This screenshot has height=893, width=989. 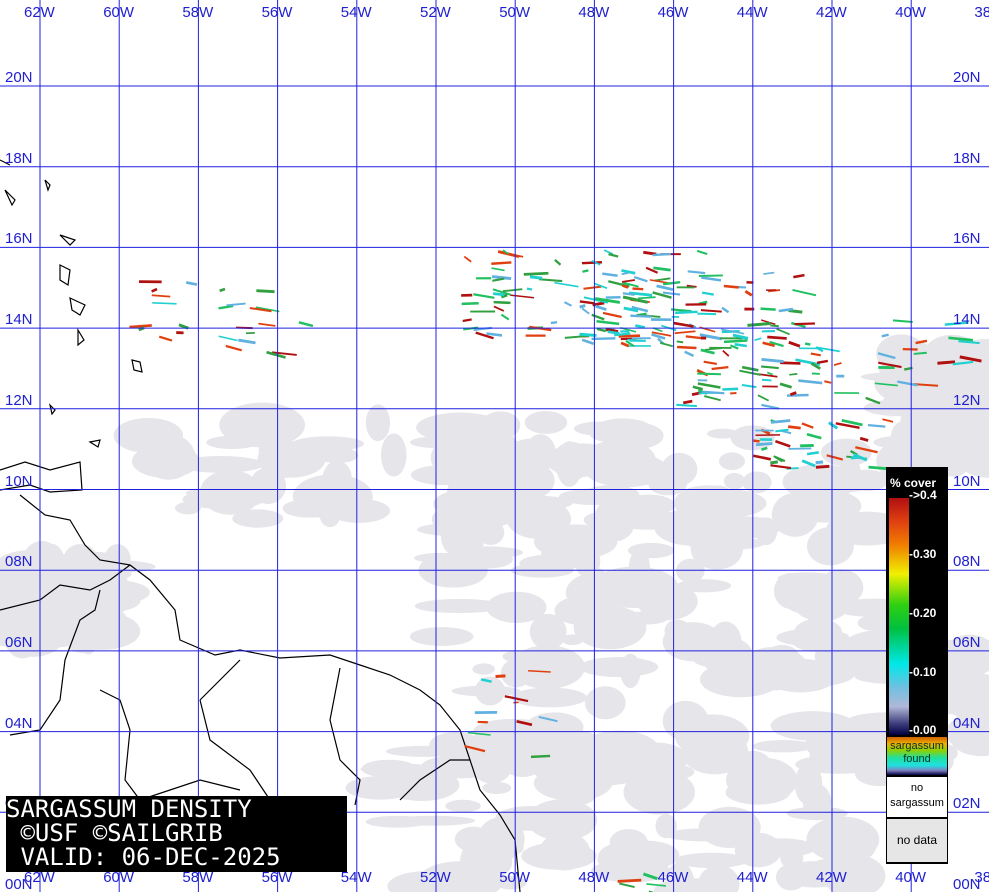 What do you see at coordinates (19, 400) in the screenshot?
I see `latitude-label-left: 12N` at bounding box center [19, 400].